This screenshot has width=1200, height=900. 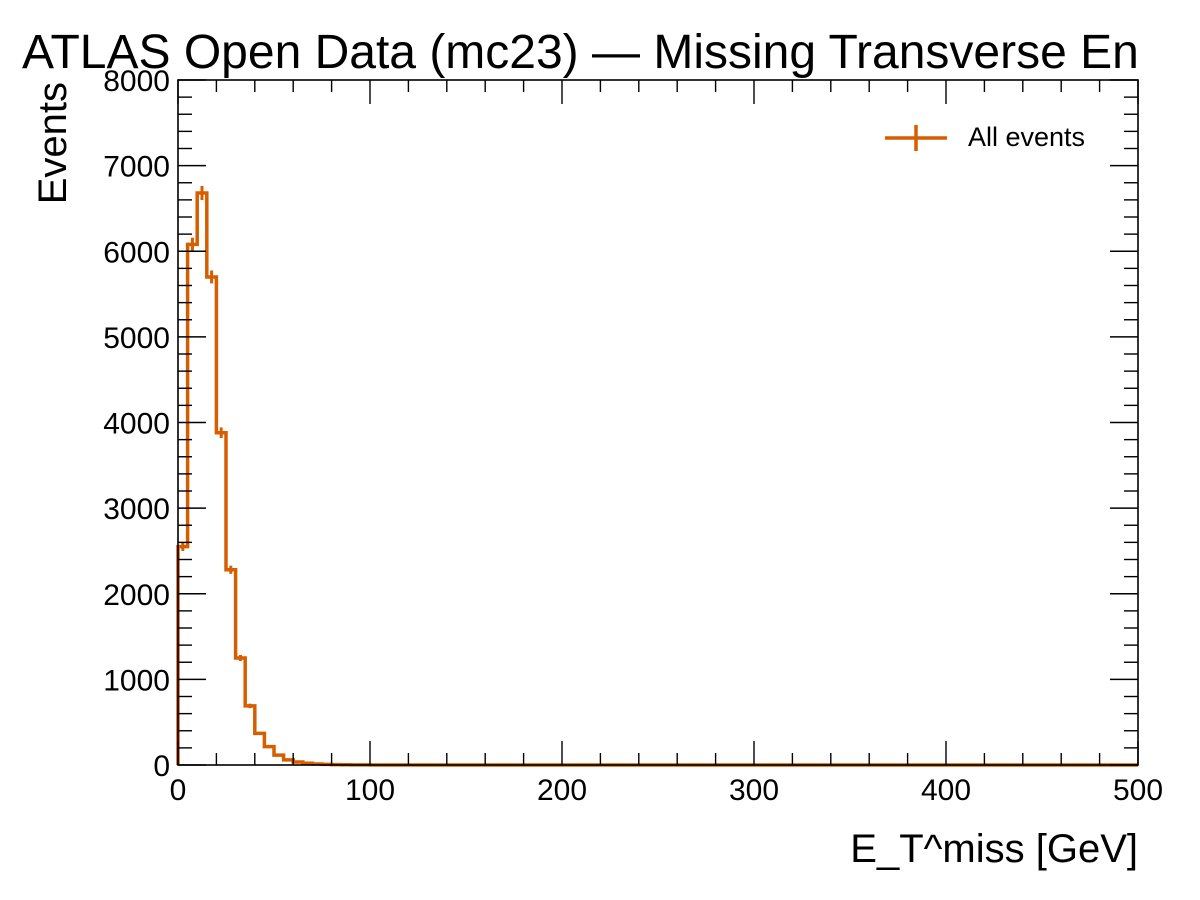 What do you see at coordinates (1026, 137) in the screenshot?
I see `legend-label-all-events: All events` at bounding box center [1026, 137].